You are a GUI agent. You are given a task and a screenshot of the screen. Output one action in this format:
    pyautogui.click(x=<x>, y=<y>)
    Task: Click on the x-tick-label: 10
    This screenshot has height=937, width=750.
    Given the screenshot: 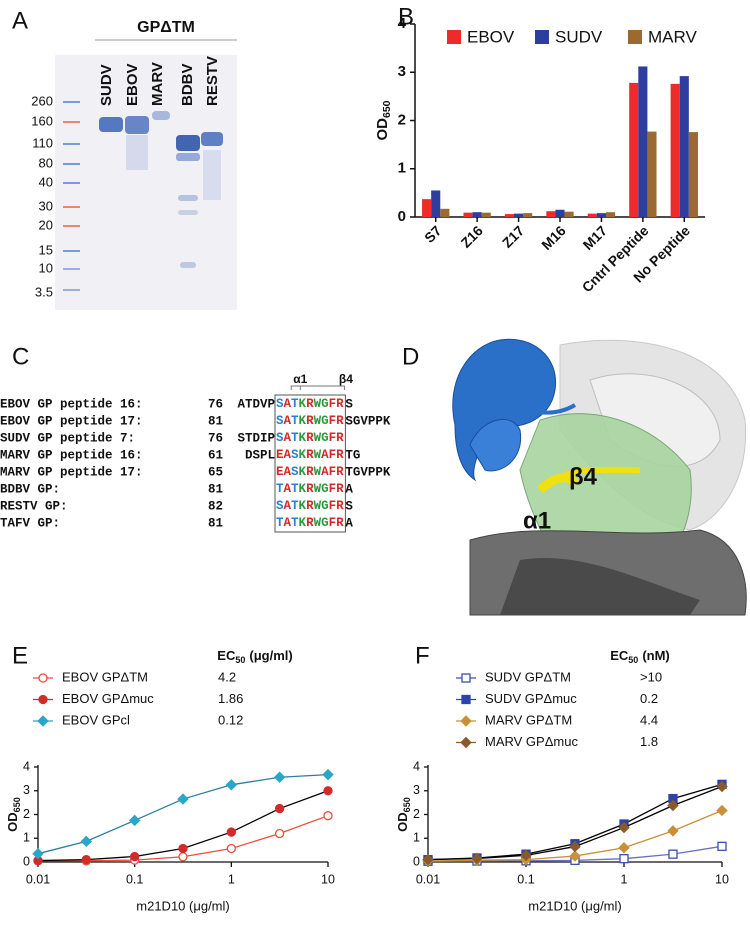 What is the action you would take?
    pyautogui.click(x=328, y=879)
    